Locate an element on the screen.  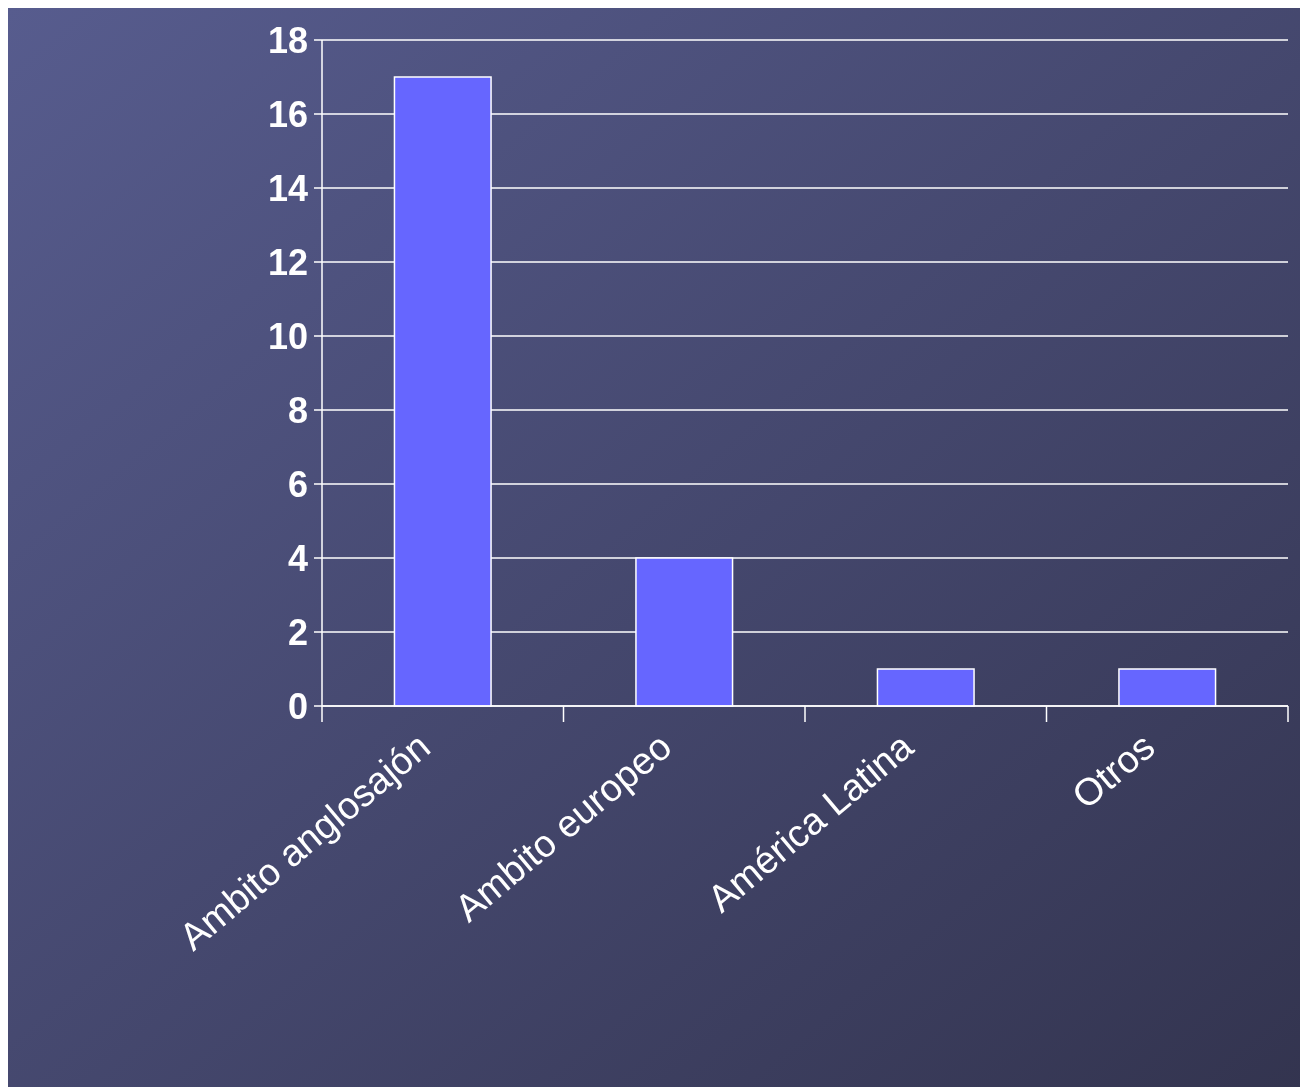
y-tick-label: 16 is located at coordinates (287, 114).